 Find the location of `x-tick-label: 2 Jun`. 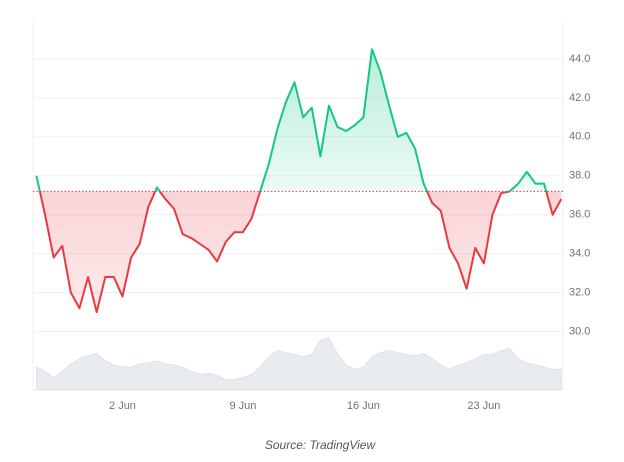

x-tick-label: 2 Jun is located at coordinates (122, 406).